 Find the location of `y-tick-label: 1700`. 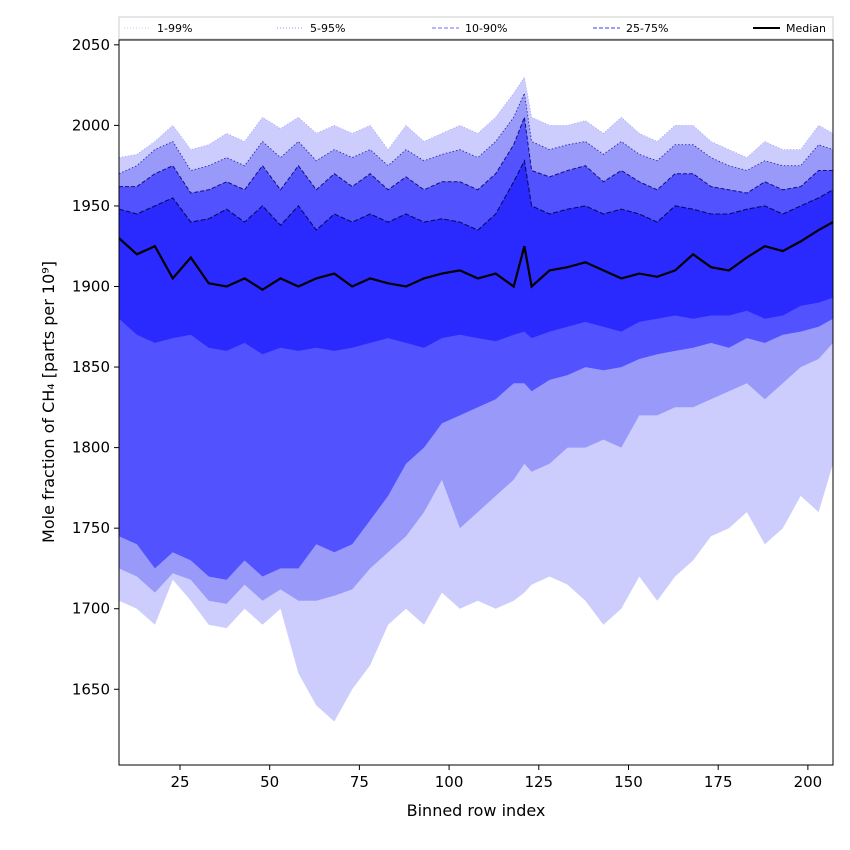

y-tick-label: 1700 is located at coordinates (91, 609).